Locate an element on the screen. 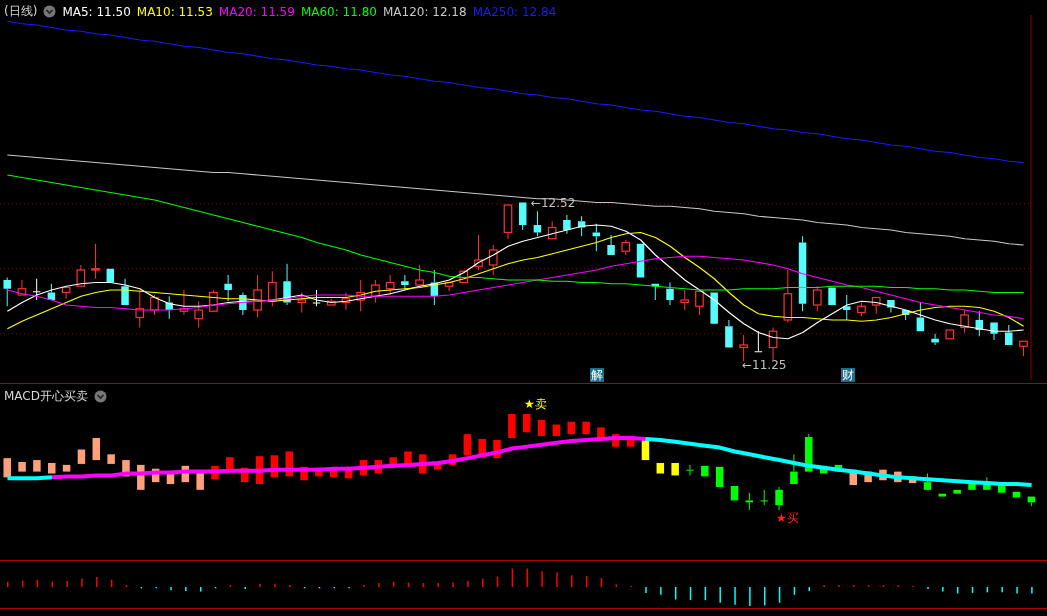 Image resolution: width=1047 pixels, height=616 pixels. text: MA60: 11.80 is located at coordinates (338, 11).